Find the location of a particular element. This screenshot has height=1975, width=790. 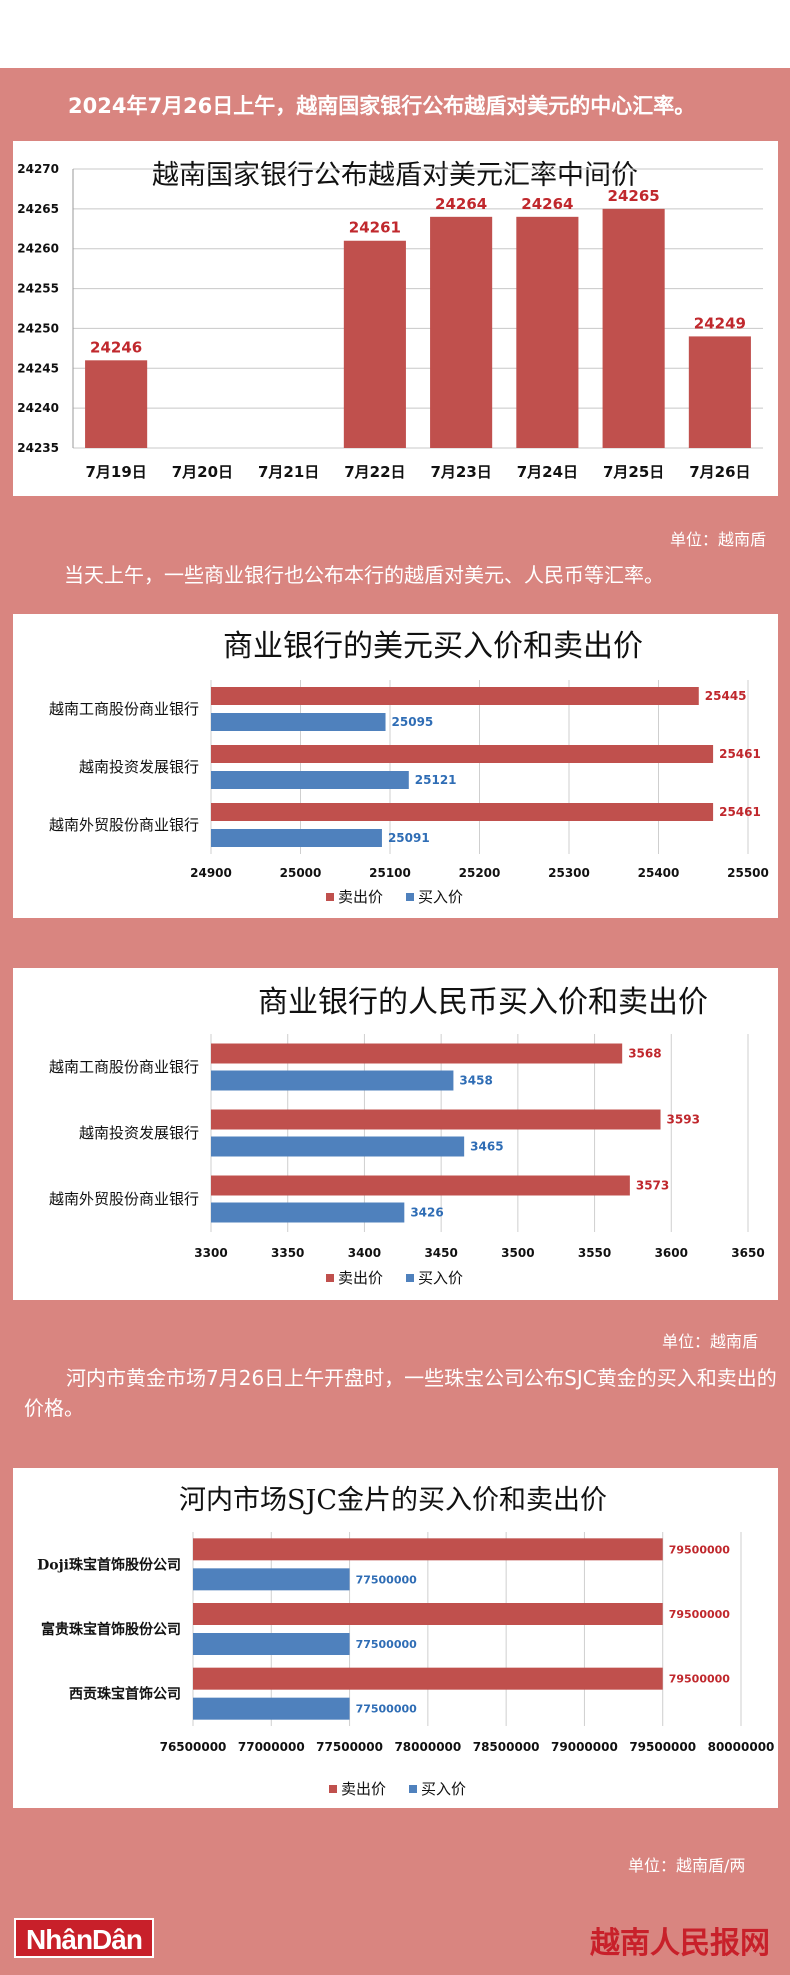

chart-title: 越南国家银行公布越盾对美元汇率中间价 is located at coordinates (395, 175).